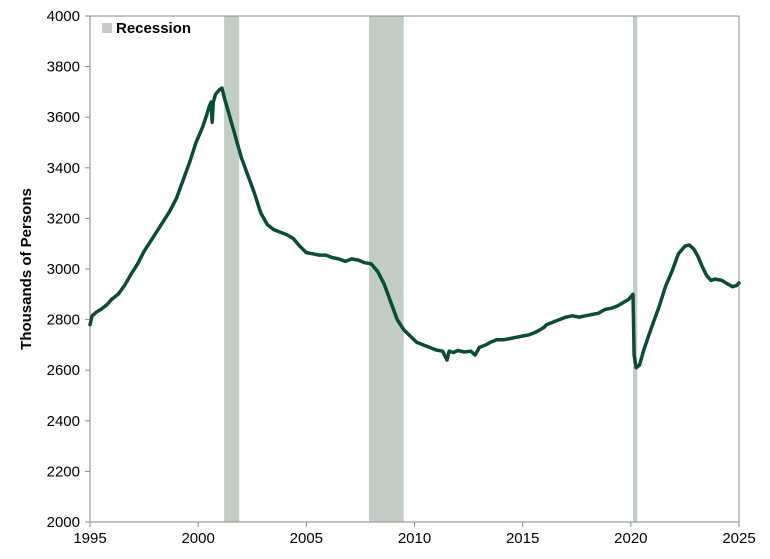 The width and height of the screenshot is (770, 559). I want to click on x-tick-label: 1995, so click(89, 538).